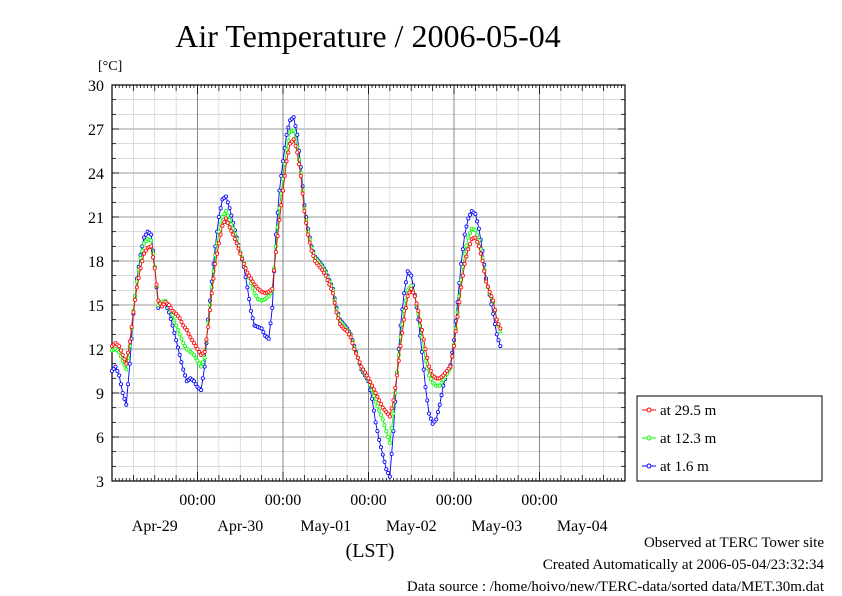 Image resolution: width=842 pixels, height=596 pixels. What do you see at coordinates (454, 500) in the screenshot?
I see `x-time-label: 00:00` at bounding box center [454, 500].